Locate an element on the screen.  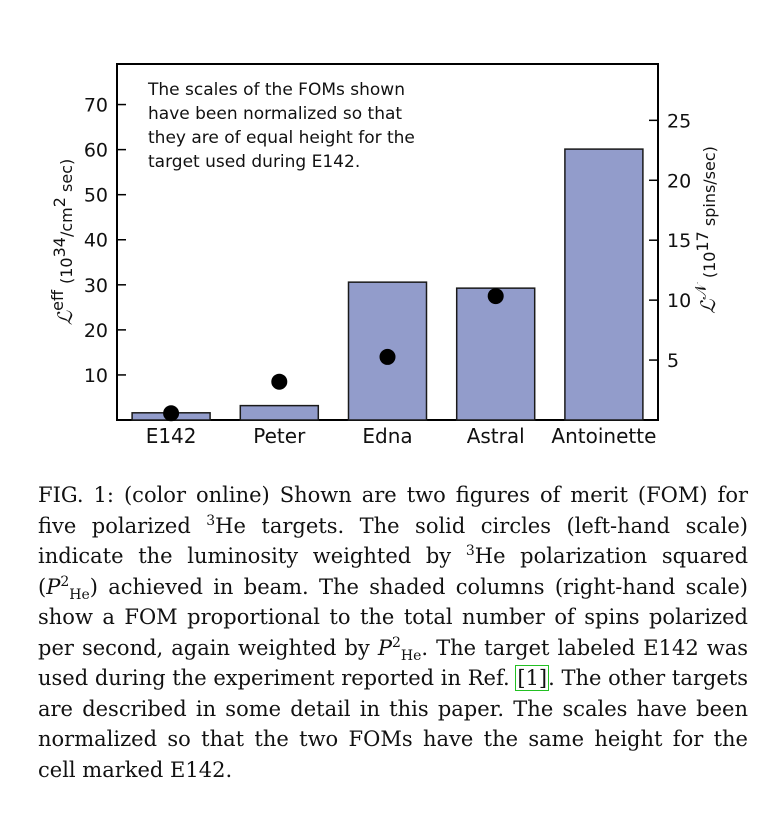
right-axis-ticks: 5 10 15 20 25 is located at coordinates (670, 241).